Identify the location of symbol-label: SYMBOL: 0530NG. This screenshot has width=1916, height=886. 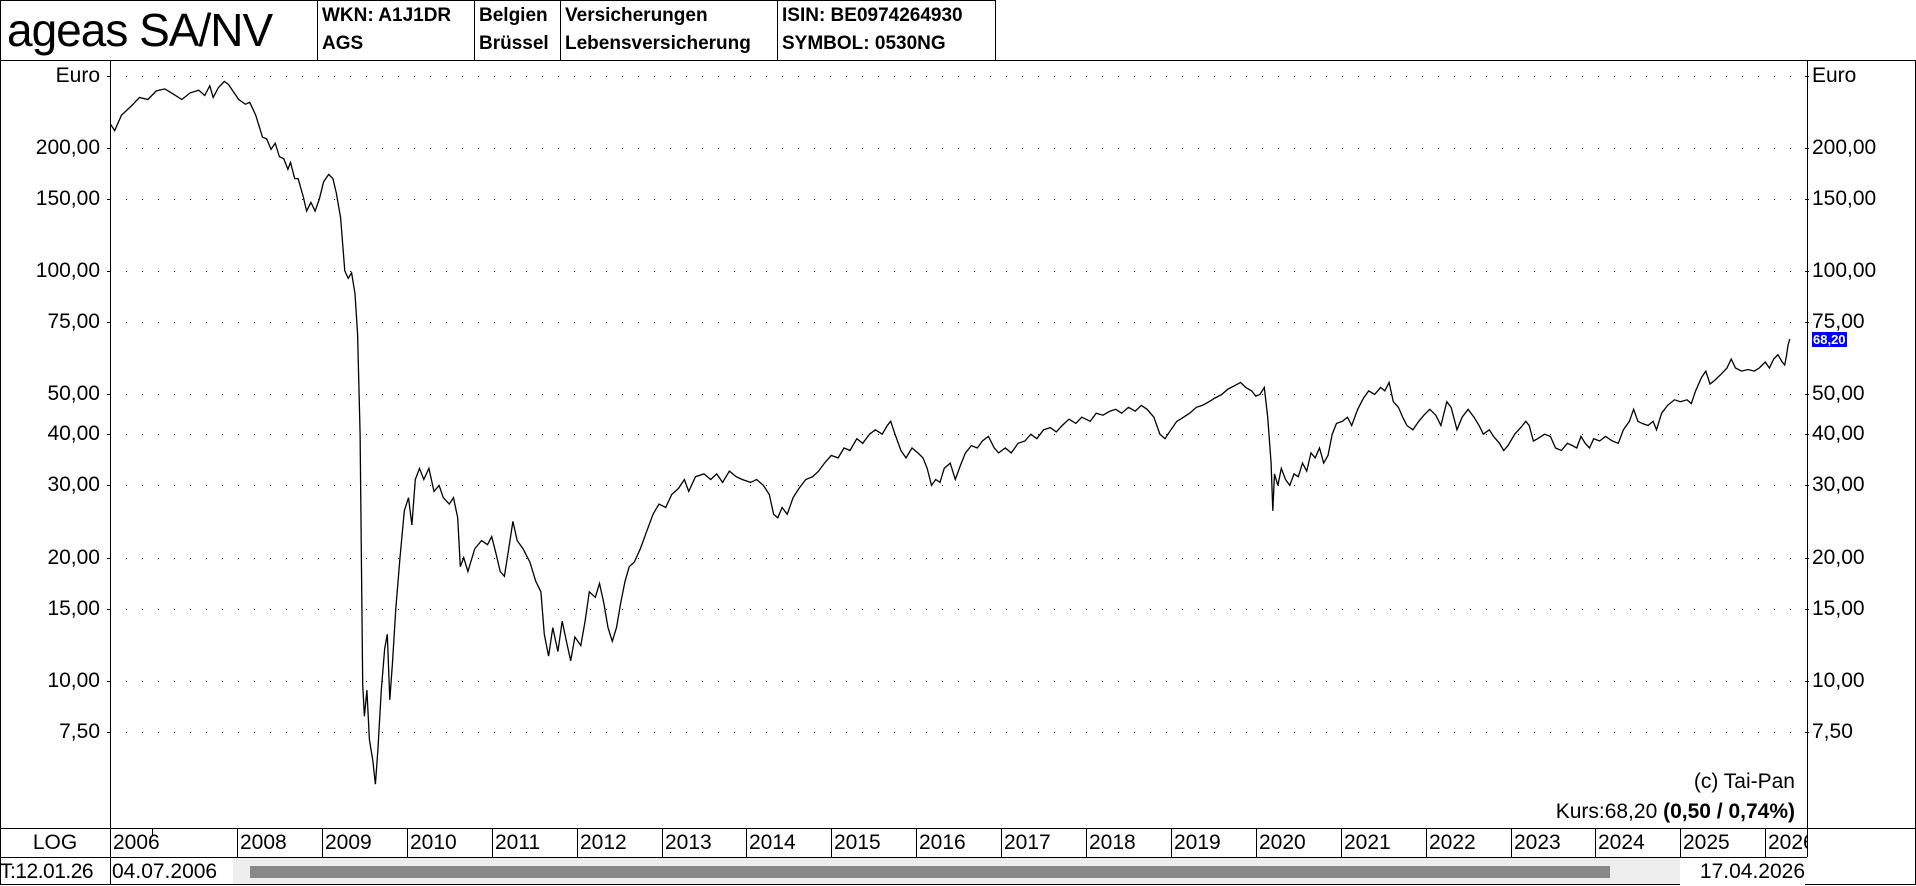
(864, 43).